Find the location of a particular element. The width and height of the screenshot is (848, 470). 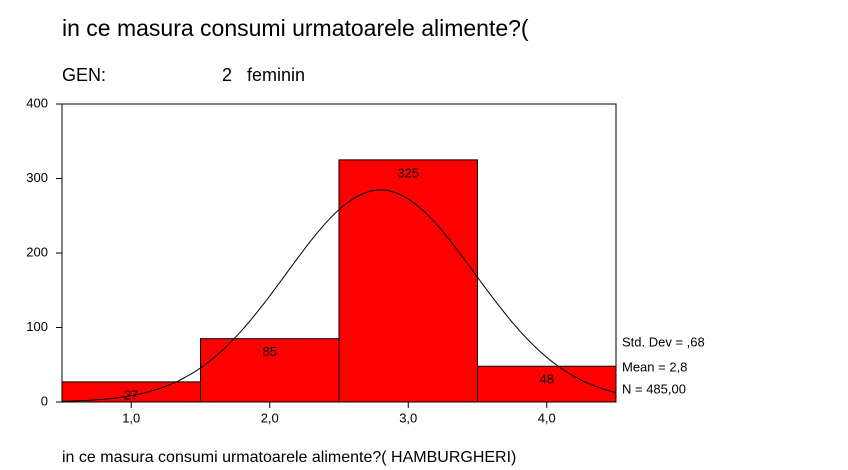

y-tick-label: 400 is located at coordinates (37, 102).